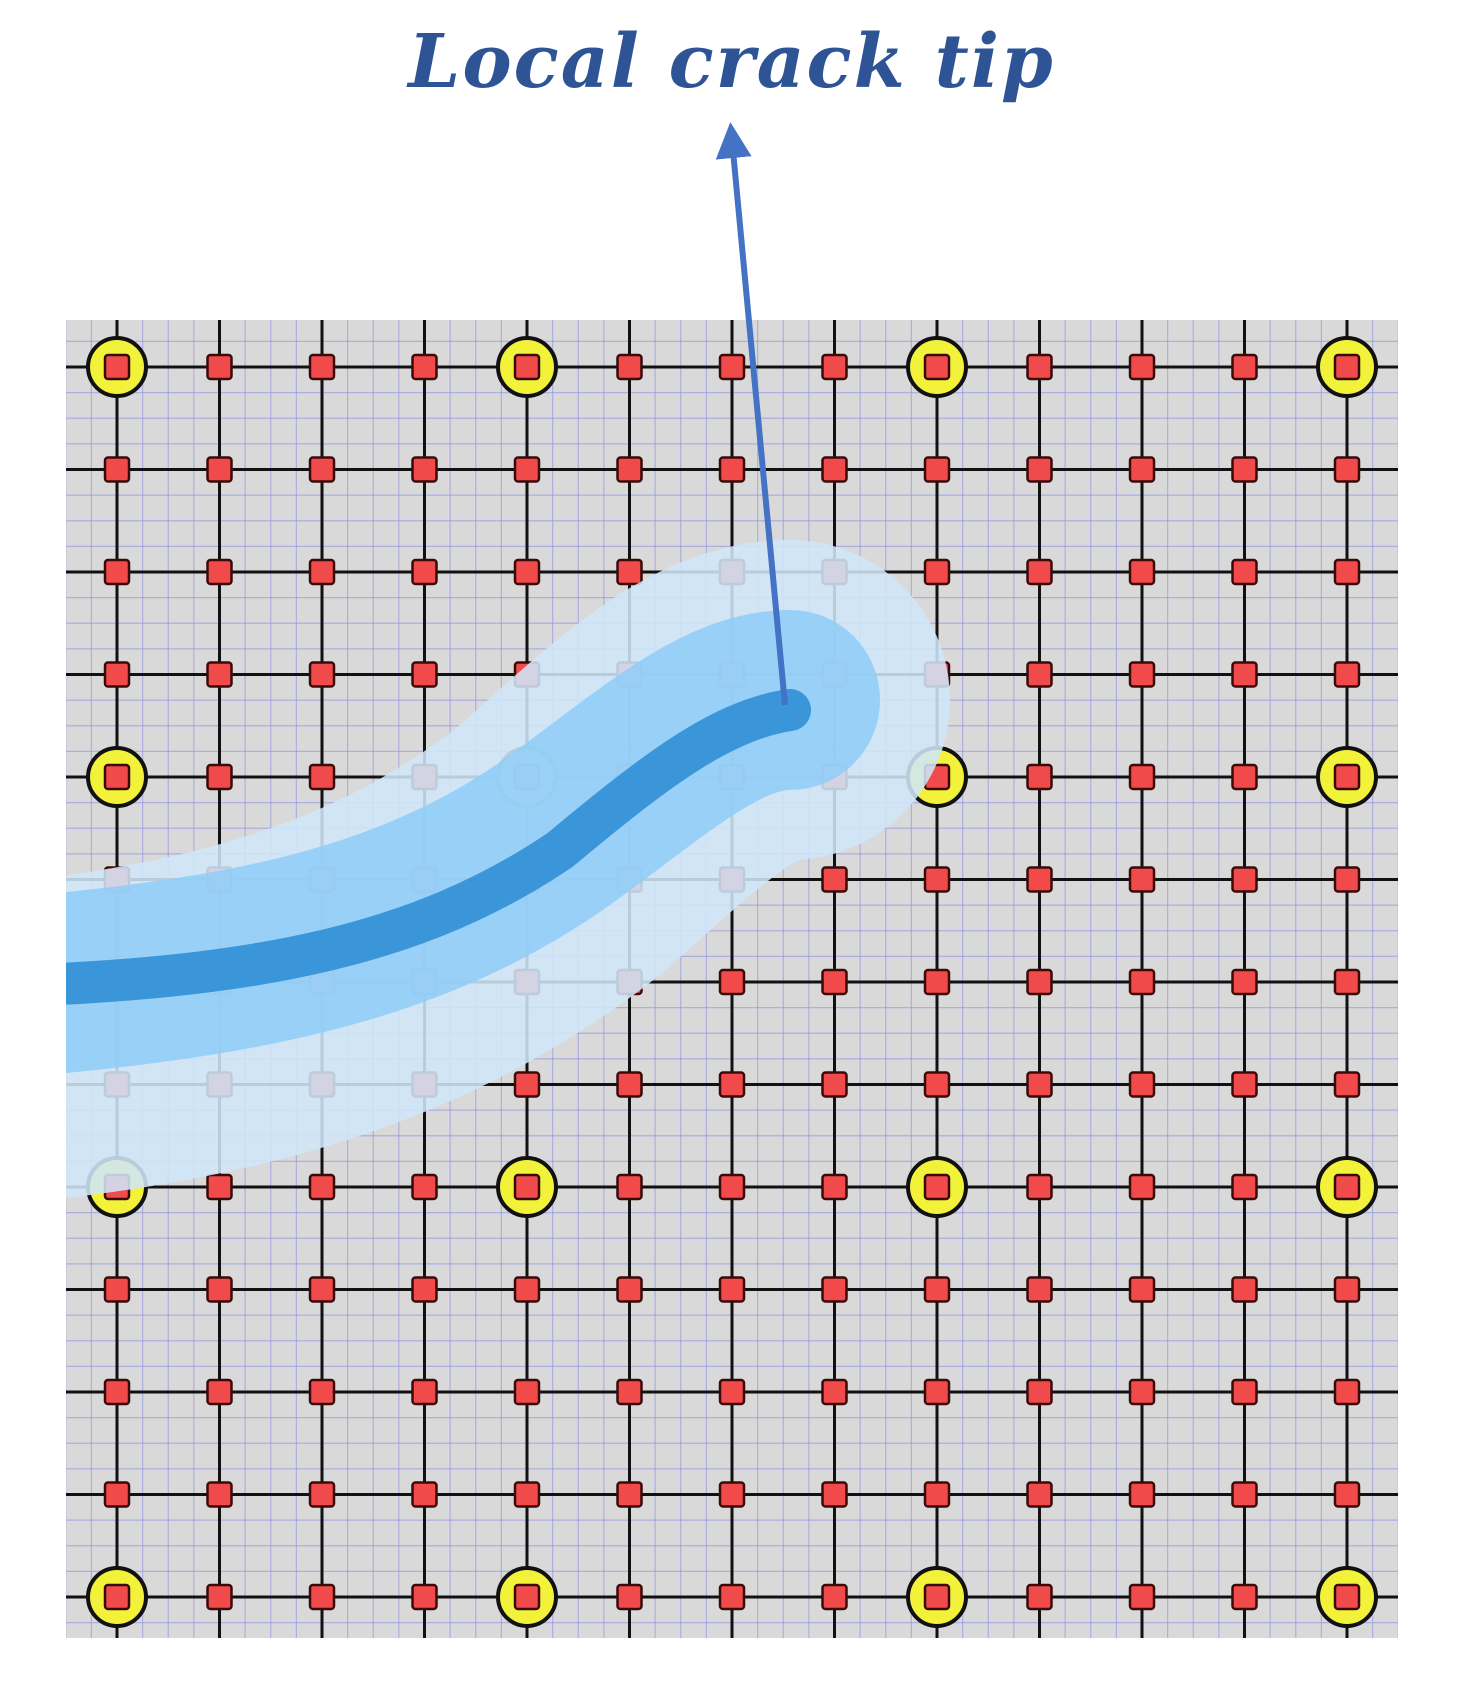 The image size is (1463, 1692). Describe the element at coordinates (438, 847) in the screenshot. I see `crack-line` at that location.